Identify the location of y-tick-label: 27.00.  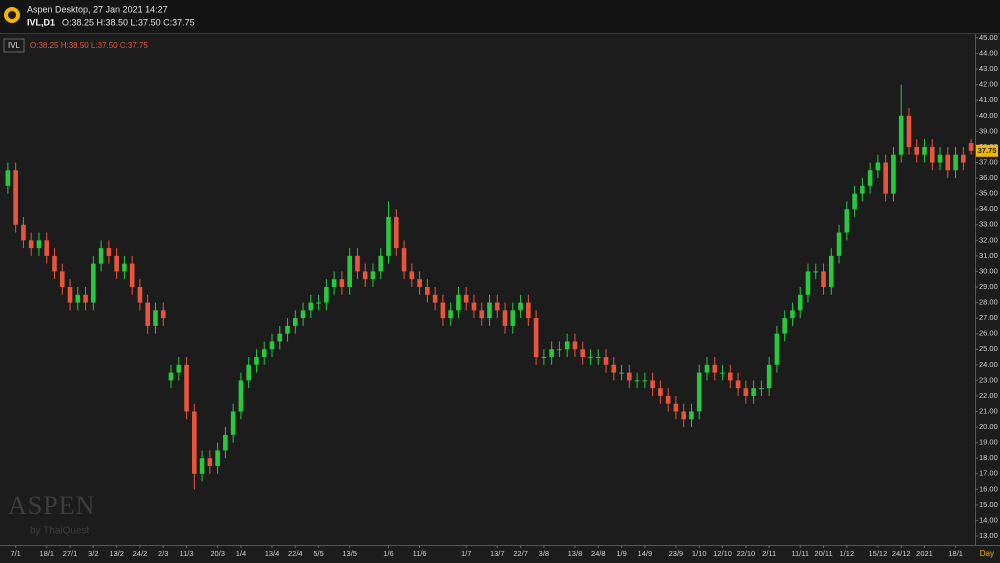
(988, 317).